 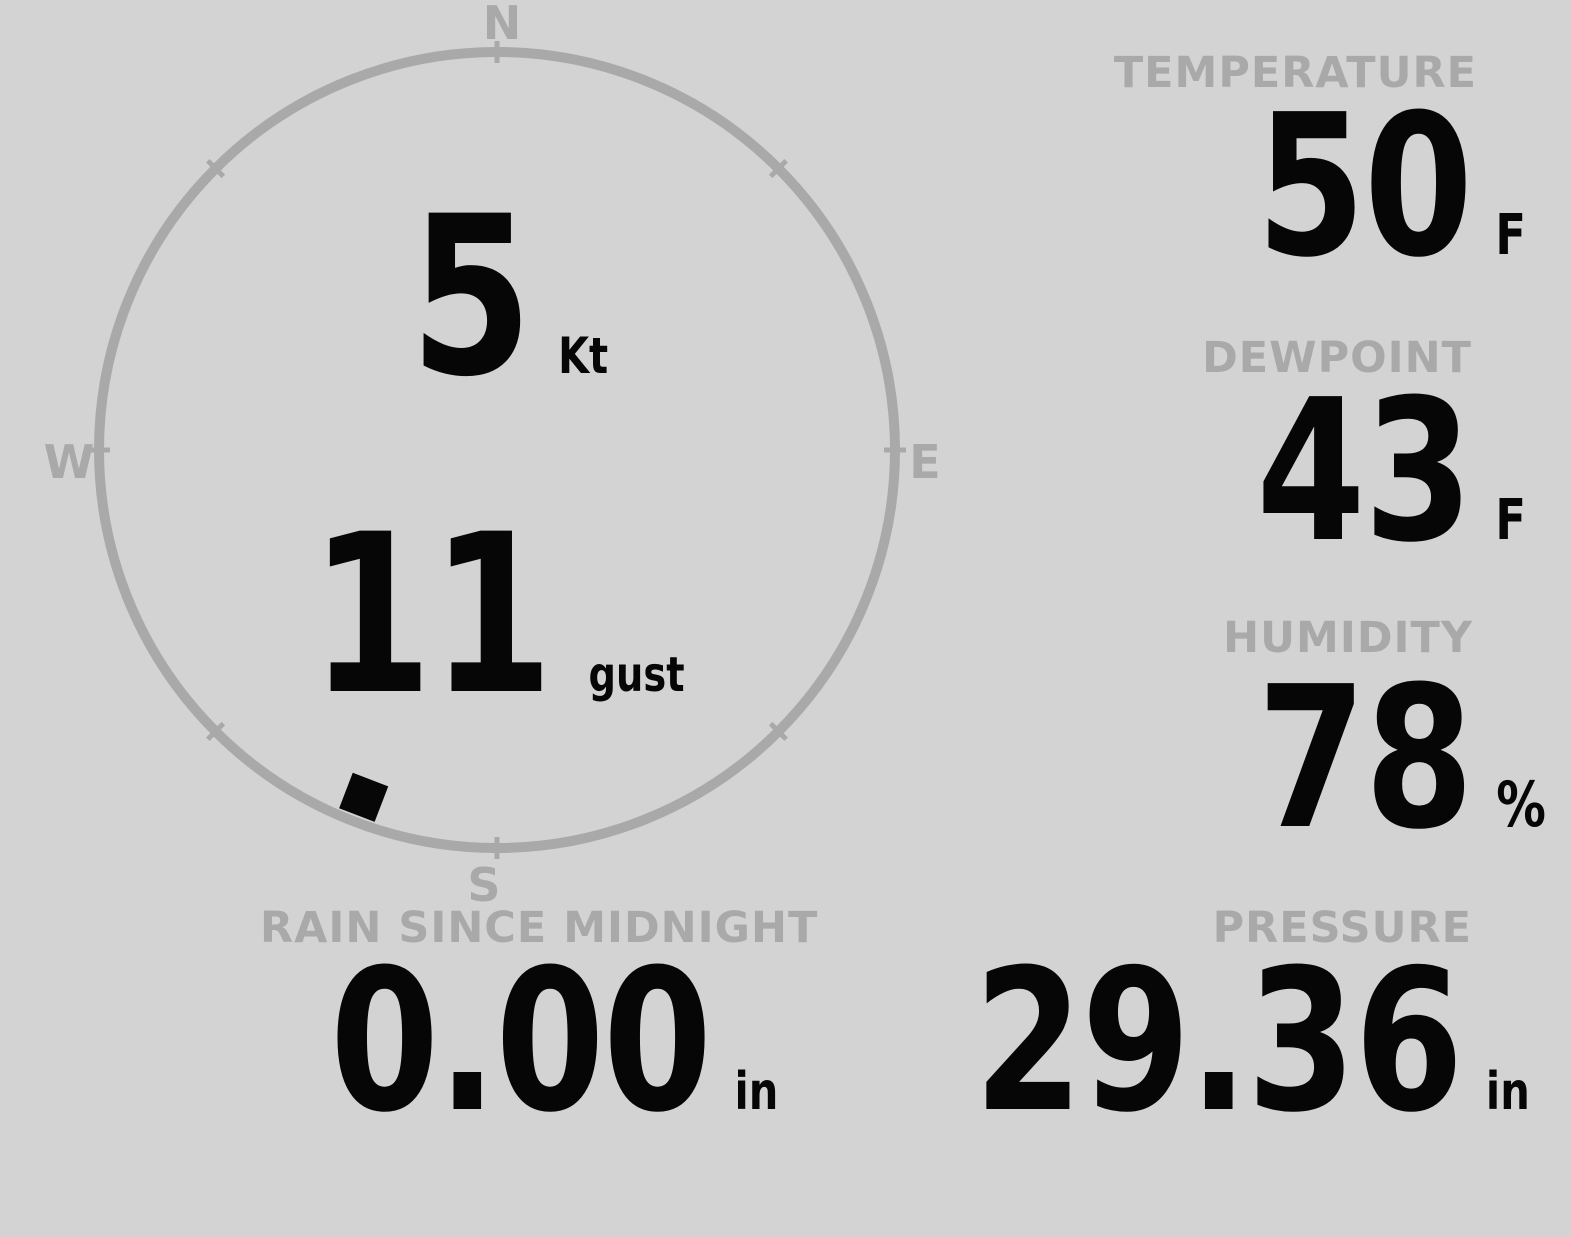 What do you see at coordinates (1252, 1042) in the screenshot?
I see `pressure-value-row: 29.36 in` at bounding box center [1252, 1042].